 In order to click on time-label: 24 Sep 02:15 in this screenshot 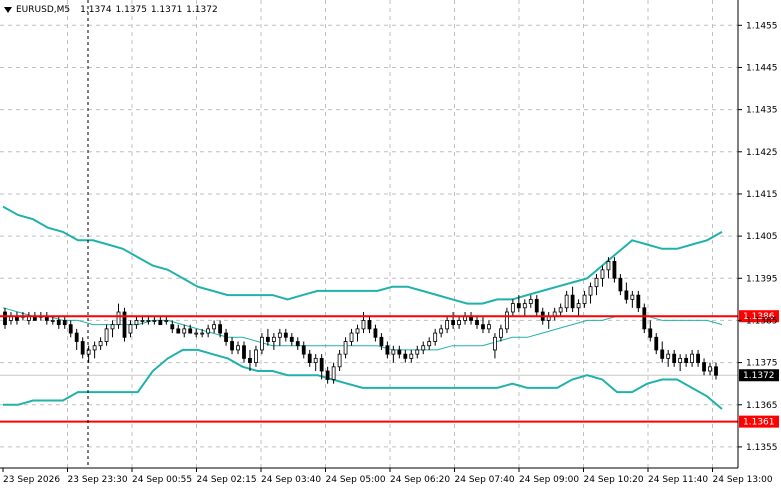, I will do `click(227, 480)`.